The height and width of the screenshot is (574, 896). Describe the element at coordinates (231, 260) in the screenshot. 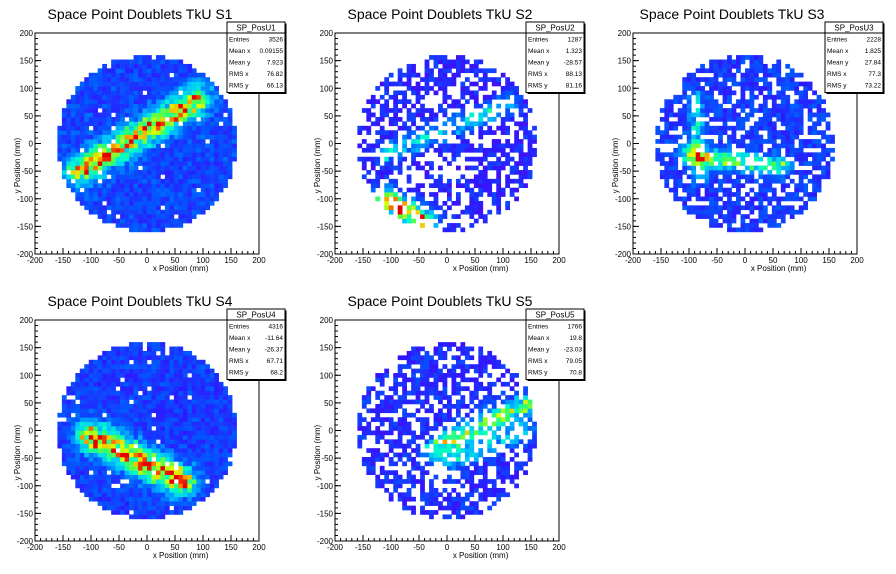

I see `x-tick-label: 150` at that location.